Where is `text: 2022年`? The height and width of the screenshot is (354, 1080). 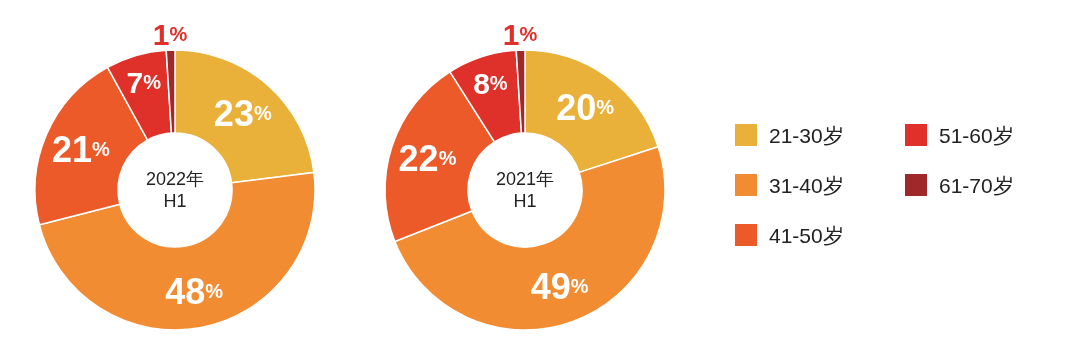
text: 2022年 is located at coordinates (175, 179).